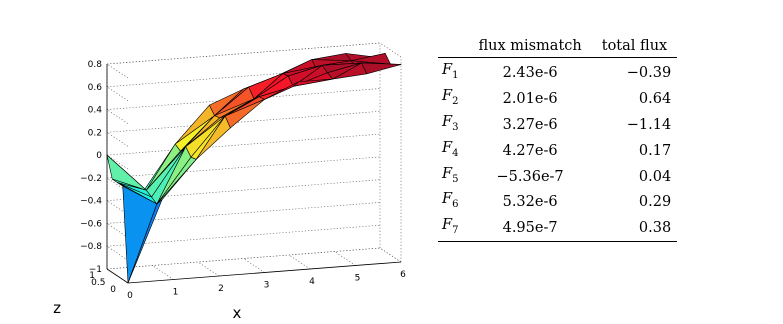 The width and height of the screenshot is (783, 324). I want to click on flux-mismatch-cell: 2.43e-6, so click(530, 72).